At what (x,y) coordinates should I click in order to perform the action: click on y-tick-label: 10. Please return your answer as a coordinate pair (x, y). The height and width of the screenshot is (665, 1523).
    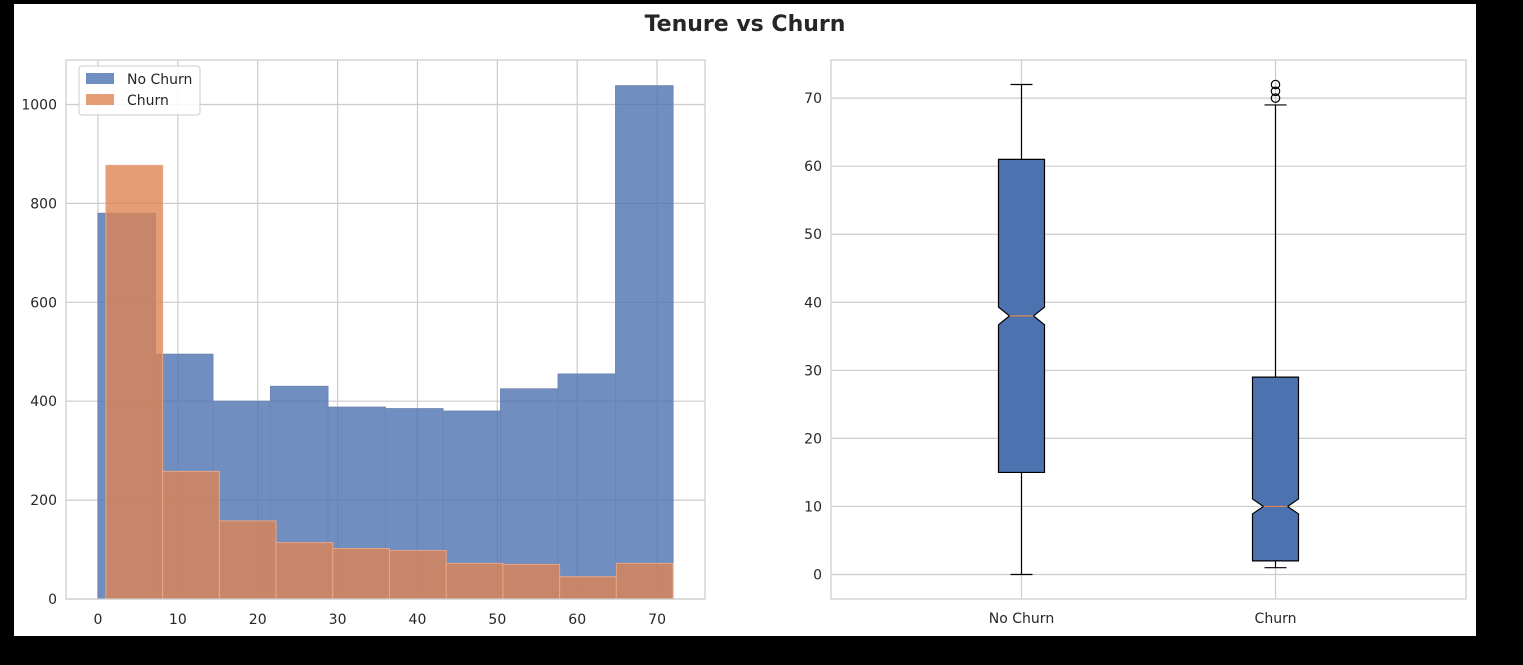
    Looking at the image, I should click on (813, 507).